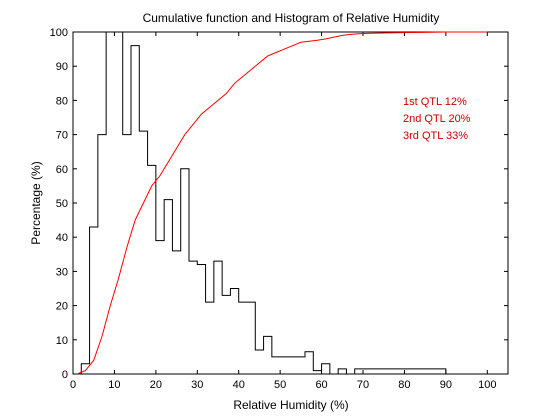 This screenshot has height=420, width=560. I want to click on x-tick-label: 60, so click(321, 385).